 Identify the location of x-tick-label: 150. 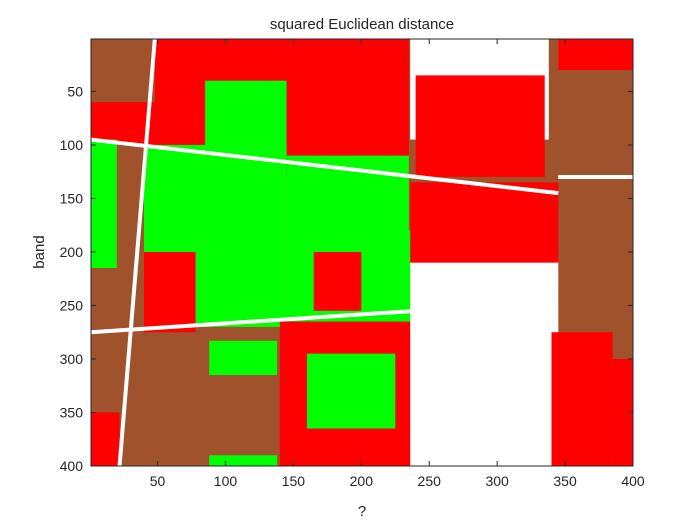
(294, 481).